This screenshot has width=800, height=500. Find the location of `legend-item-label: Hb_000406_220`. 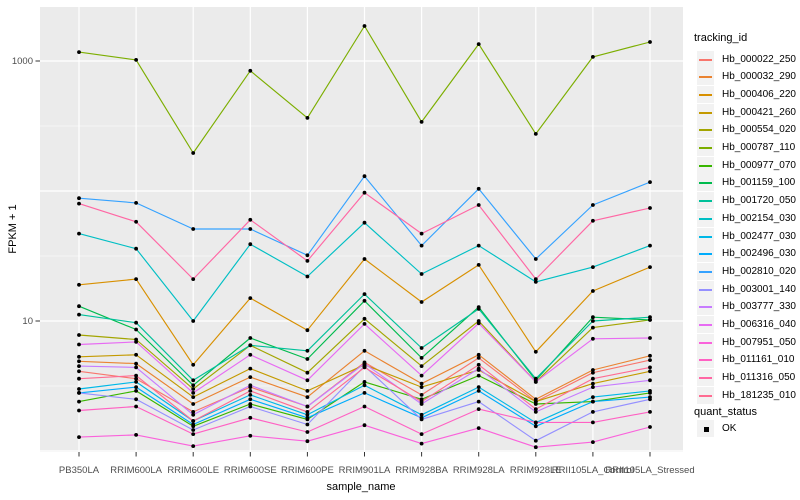

legend-item-label: Hb_000406_220 is located at coordinates (759, 94).